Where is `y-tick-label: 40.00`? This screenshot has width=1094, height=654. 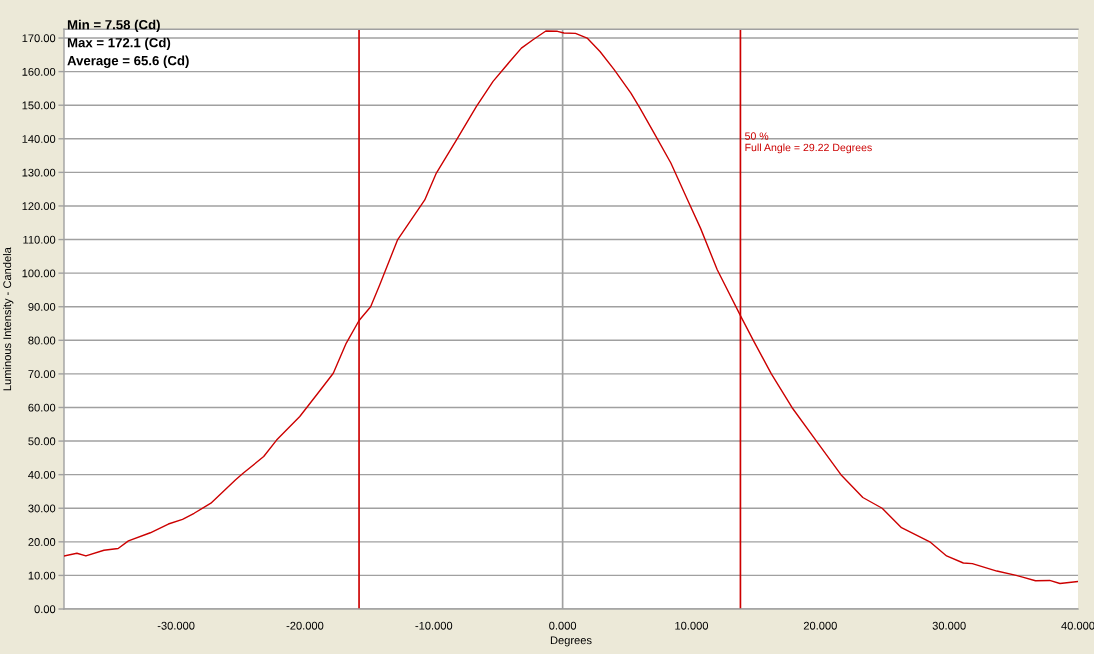
y-tick-label: 40.00 is located at coordinates (42, 474).